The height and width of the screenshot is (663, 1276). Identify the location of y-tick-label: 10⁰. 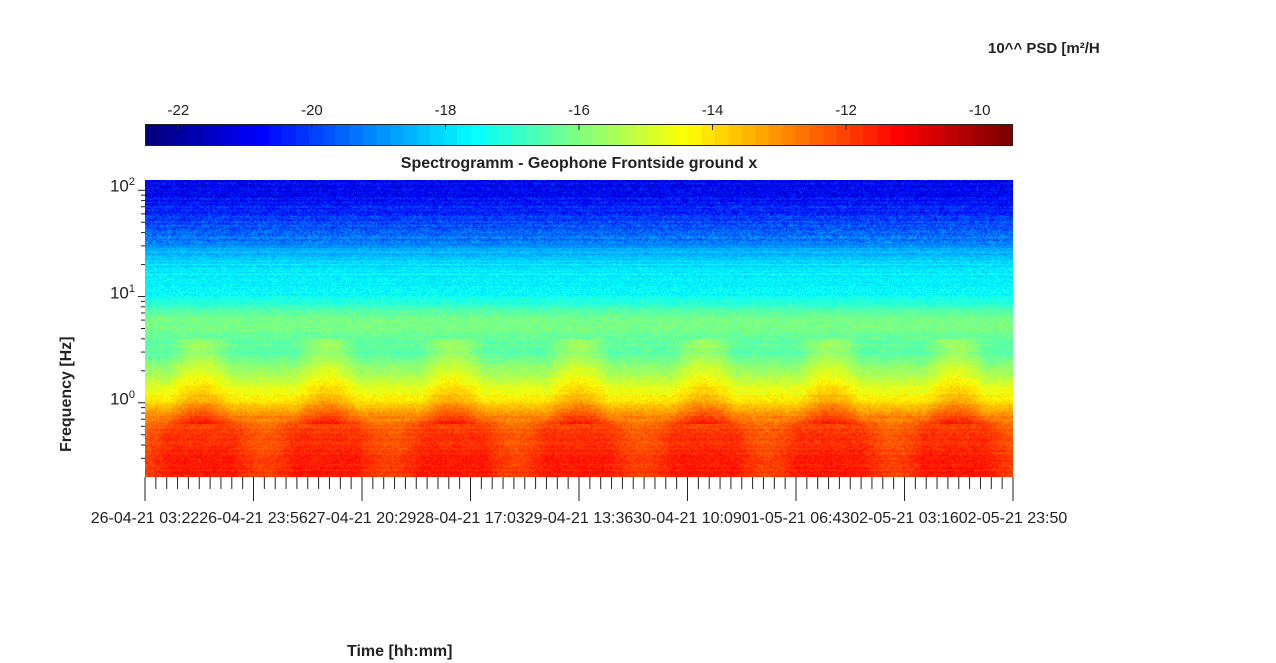
(122, 398).